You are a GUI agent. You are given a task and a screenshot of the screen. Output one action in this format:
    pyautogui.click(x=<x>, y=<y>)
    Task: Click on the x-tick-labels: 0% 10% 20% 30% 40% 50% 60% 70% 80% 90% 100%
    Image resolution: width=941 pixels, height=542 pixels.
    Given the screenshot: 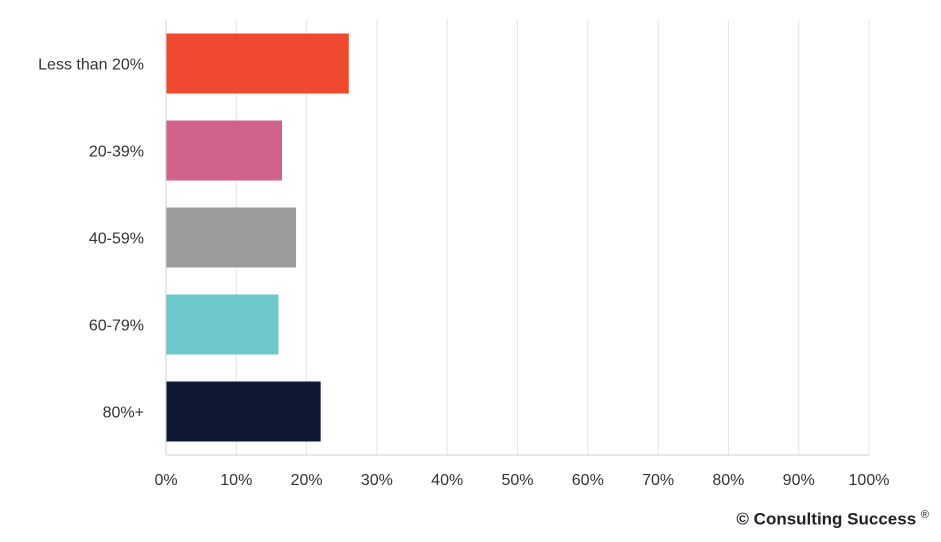 What is the action you would take?
    pyautogui.click(x=521, y=480)
    